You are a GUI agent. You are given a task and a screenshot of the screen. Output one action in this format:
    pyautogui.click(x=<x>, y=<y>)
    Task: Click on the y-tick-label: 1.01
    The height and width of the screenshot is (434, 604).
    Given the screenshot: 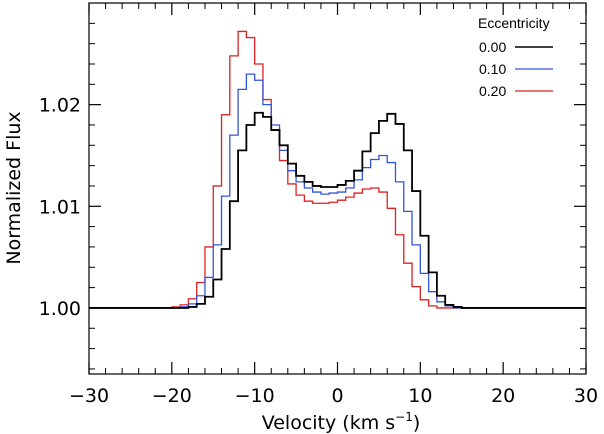 What is the action you would take?
    pyautogui.click(x=60, y=207)
    